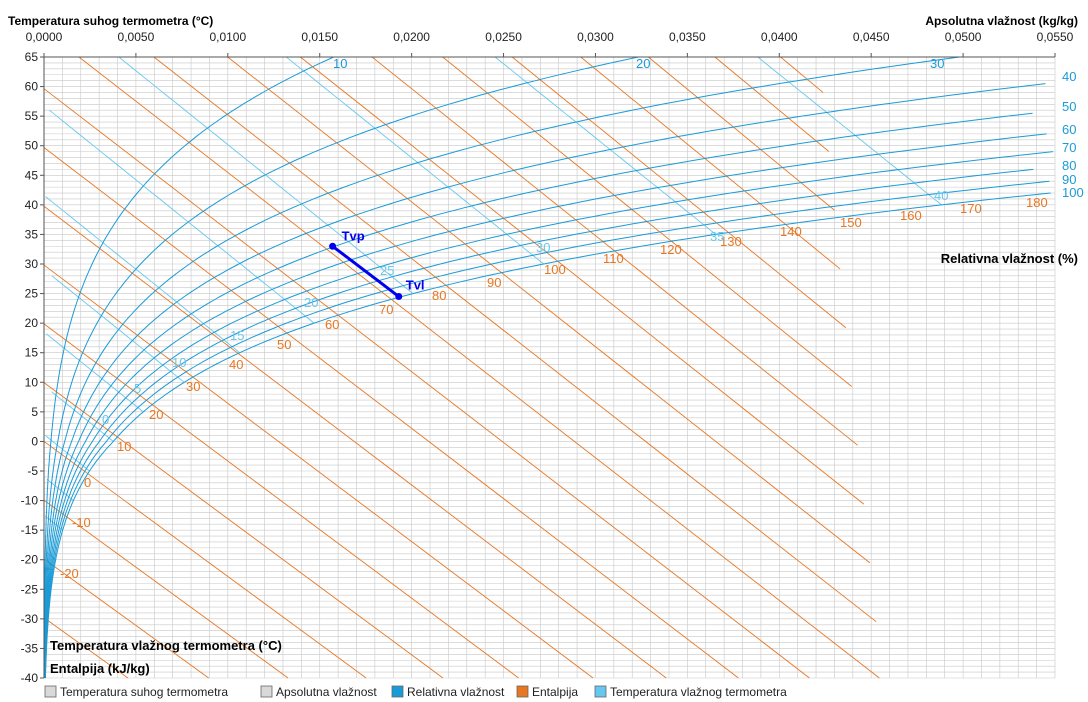 Image resolution: width=1088 pixels, height=702 pixels. What do you see at coordinates (110, 21) in the screenshot?
I see `dry-bulb-axis-title: Temperatura suhog termometra (°C)` at bounding box center [110, 21].